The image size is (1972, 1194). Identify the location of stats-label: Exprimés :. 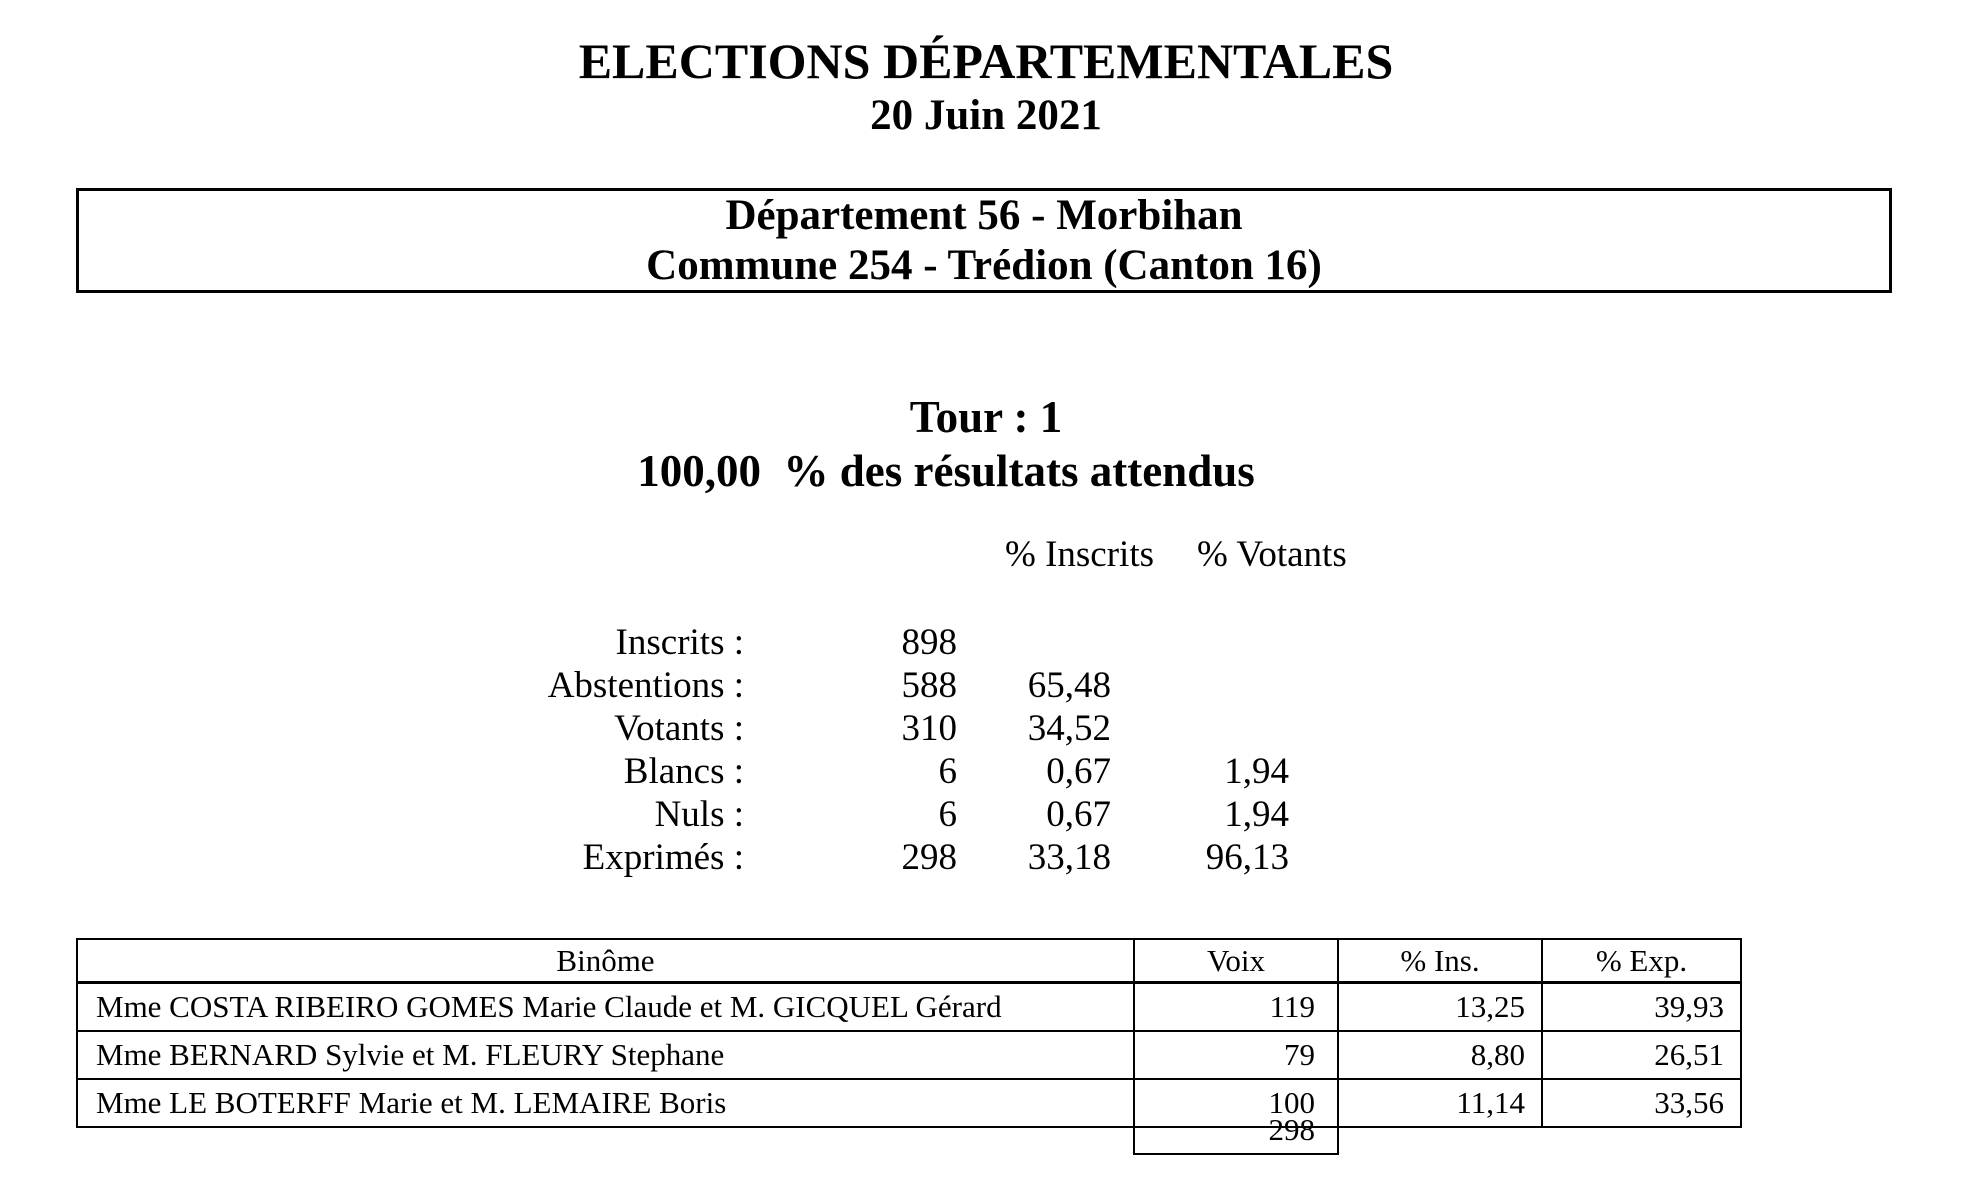
(663, 857).